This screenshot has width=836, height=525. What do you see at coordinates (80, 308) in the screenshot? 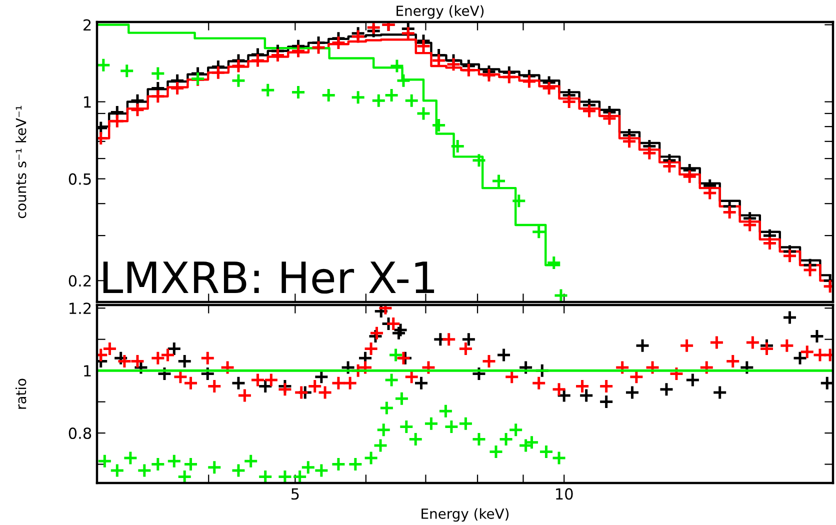
I see `y-tick-label: 1.2` at bounding box center [80, 308].